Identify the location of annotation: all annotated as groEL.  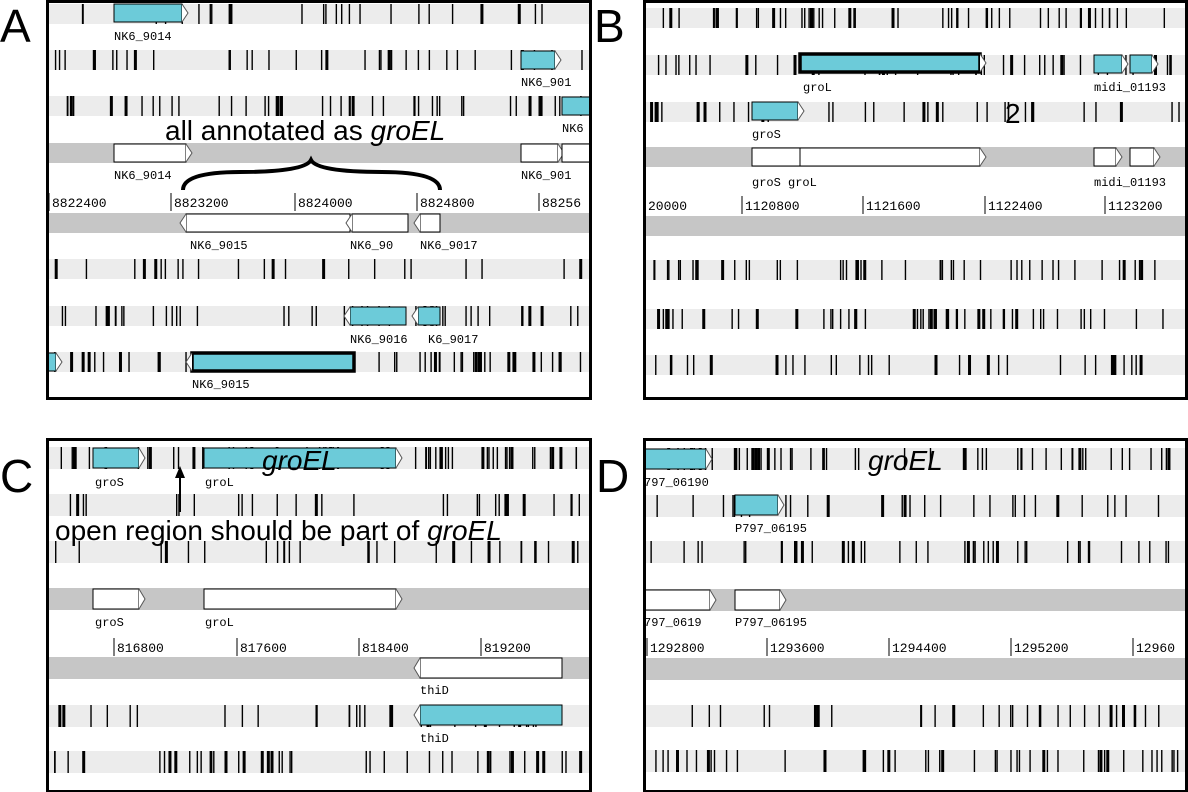
(305, 130).